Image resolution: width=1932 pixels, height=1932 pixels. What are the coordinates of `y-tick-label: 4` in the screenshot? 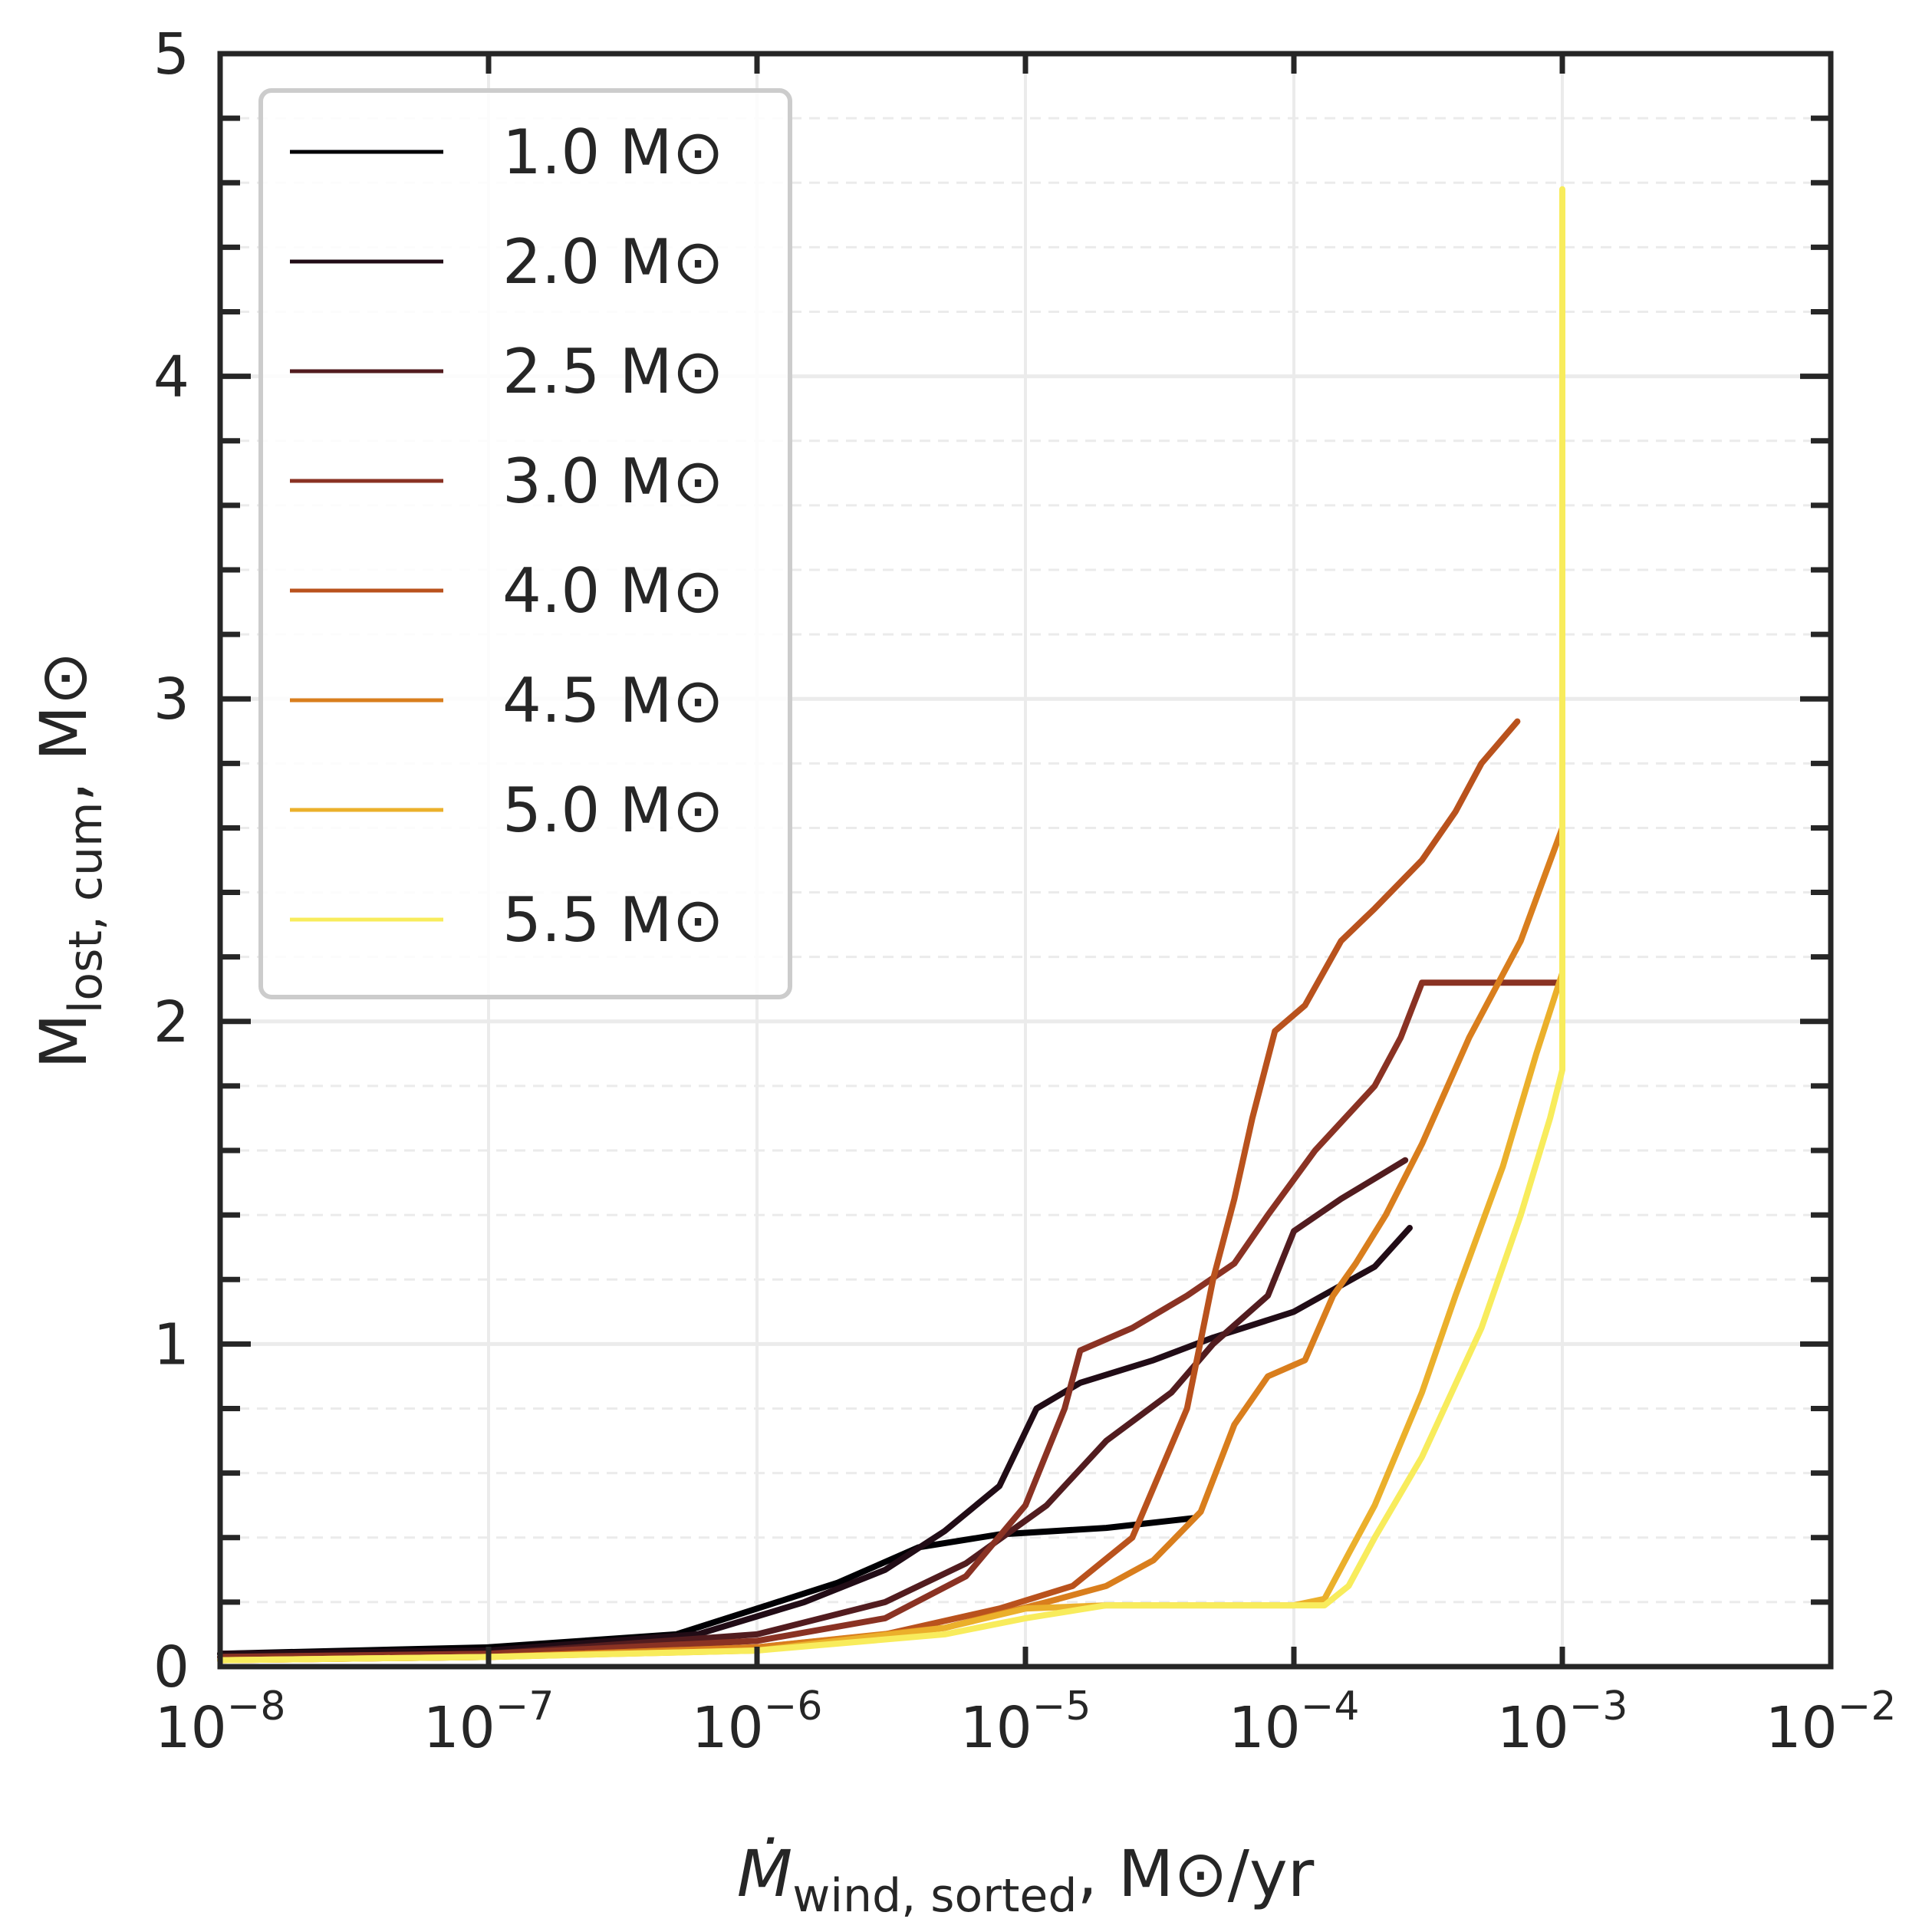 It's located at (171, 377).